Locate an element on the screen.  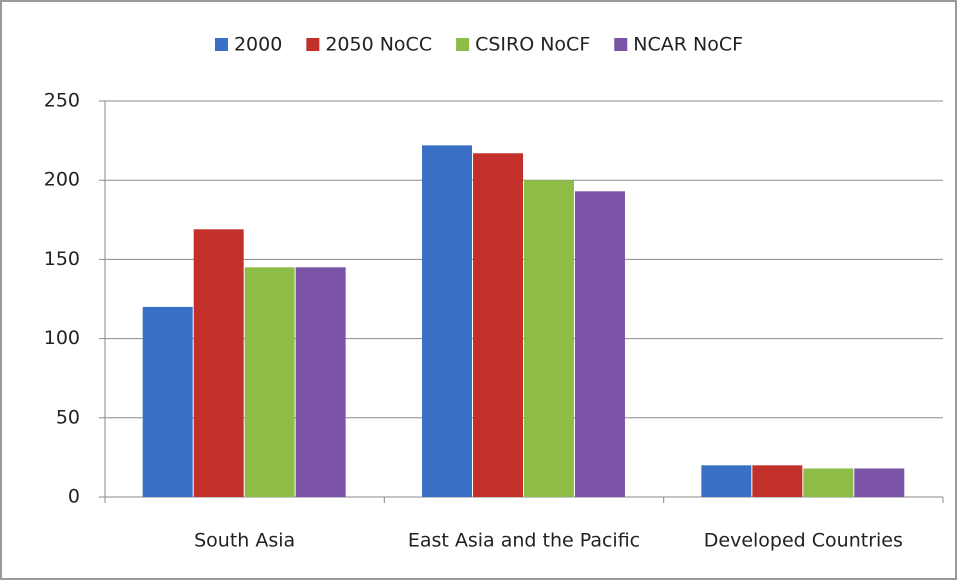
legend-label: CSIRO NoCF is located at coordinates (532, 45).